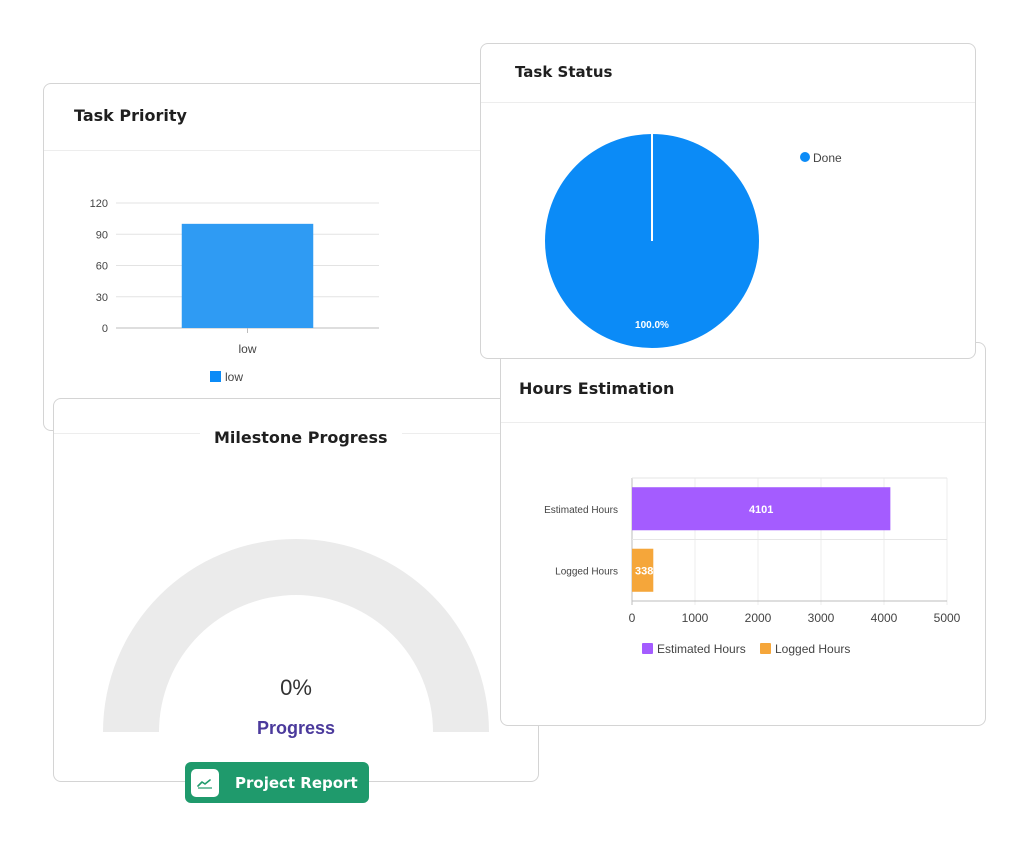 The width and height of the screenshot is (1024, 844). I want to click on hours-legend-label: Logged Hours, so click(812, 649).